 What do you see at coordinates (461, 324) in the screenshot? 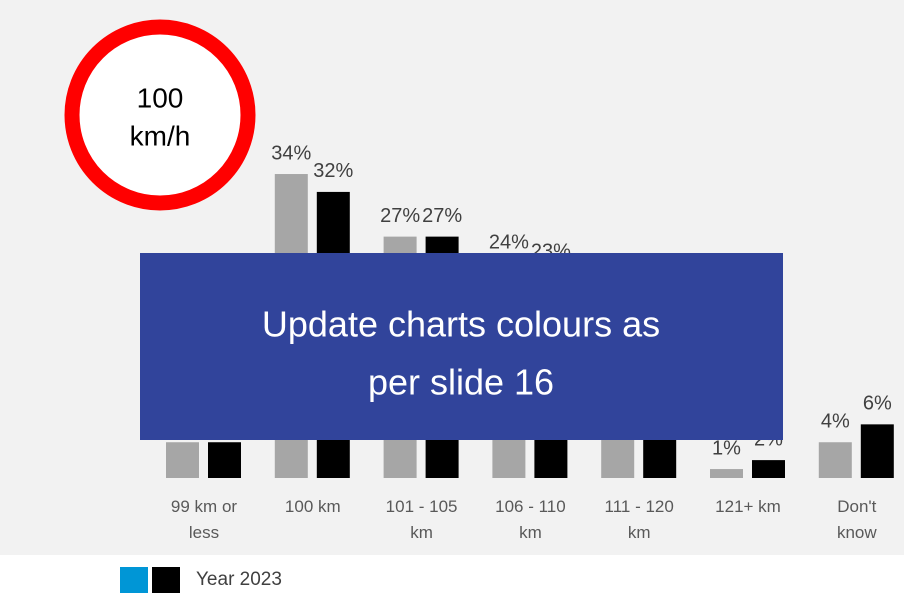
I see `overlay-text: Update charts colours as` at bounding box center [461, 324].